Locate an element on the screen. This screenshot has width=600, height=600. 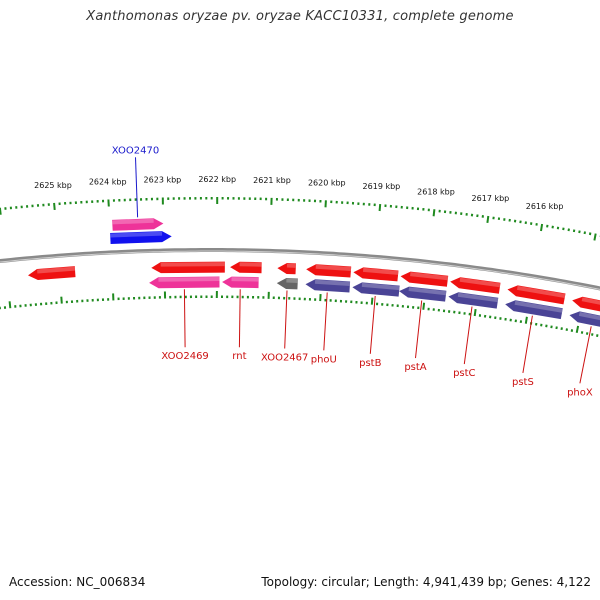
scale-label-2623-kbp: 2623 kbp is located at coordinates (163, 180).